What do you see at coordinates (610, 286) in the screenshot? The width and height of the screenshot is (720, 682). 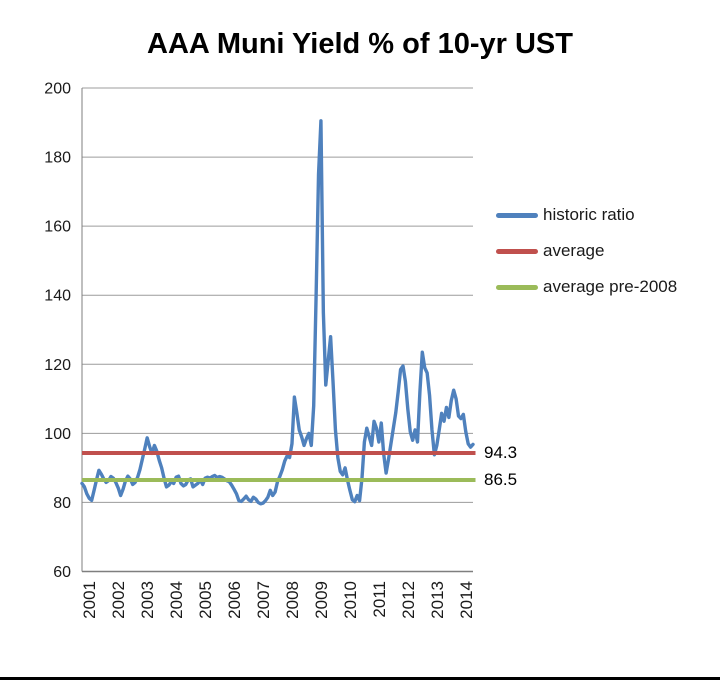 I see `legend-label: average pre-2008` at bounding box center [610, 286].